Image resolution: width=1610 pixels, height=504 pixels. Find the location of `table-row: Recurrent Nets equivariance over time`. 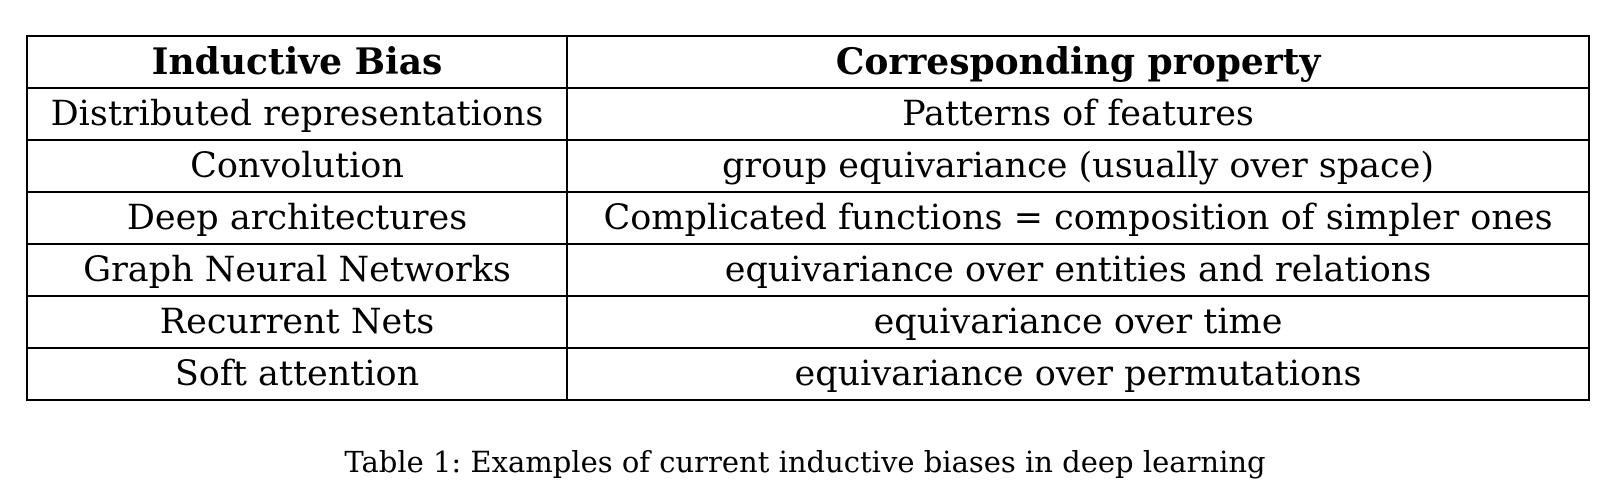

table-row: Recurrent Nets equivariance over time is located at coordinates (808, 322).